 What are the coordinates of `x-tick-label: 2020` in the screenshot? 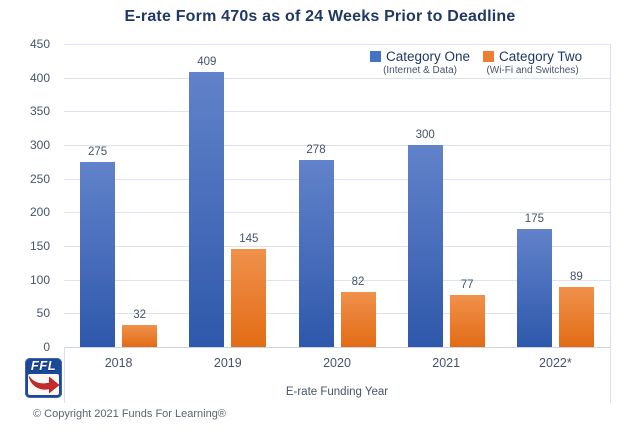 It's located at (337, 363).